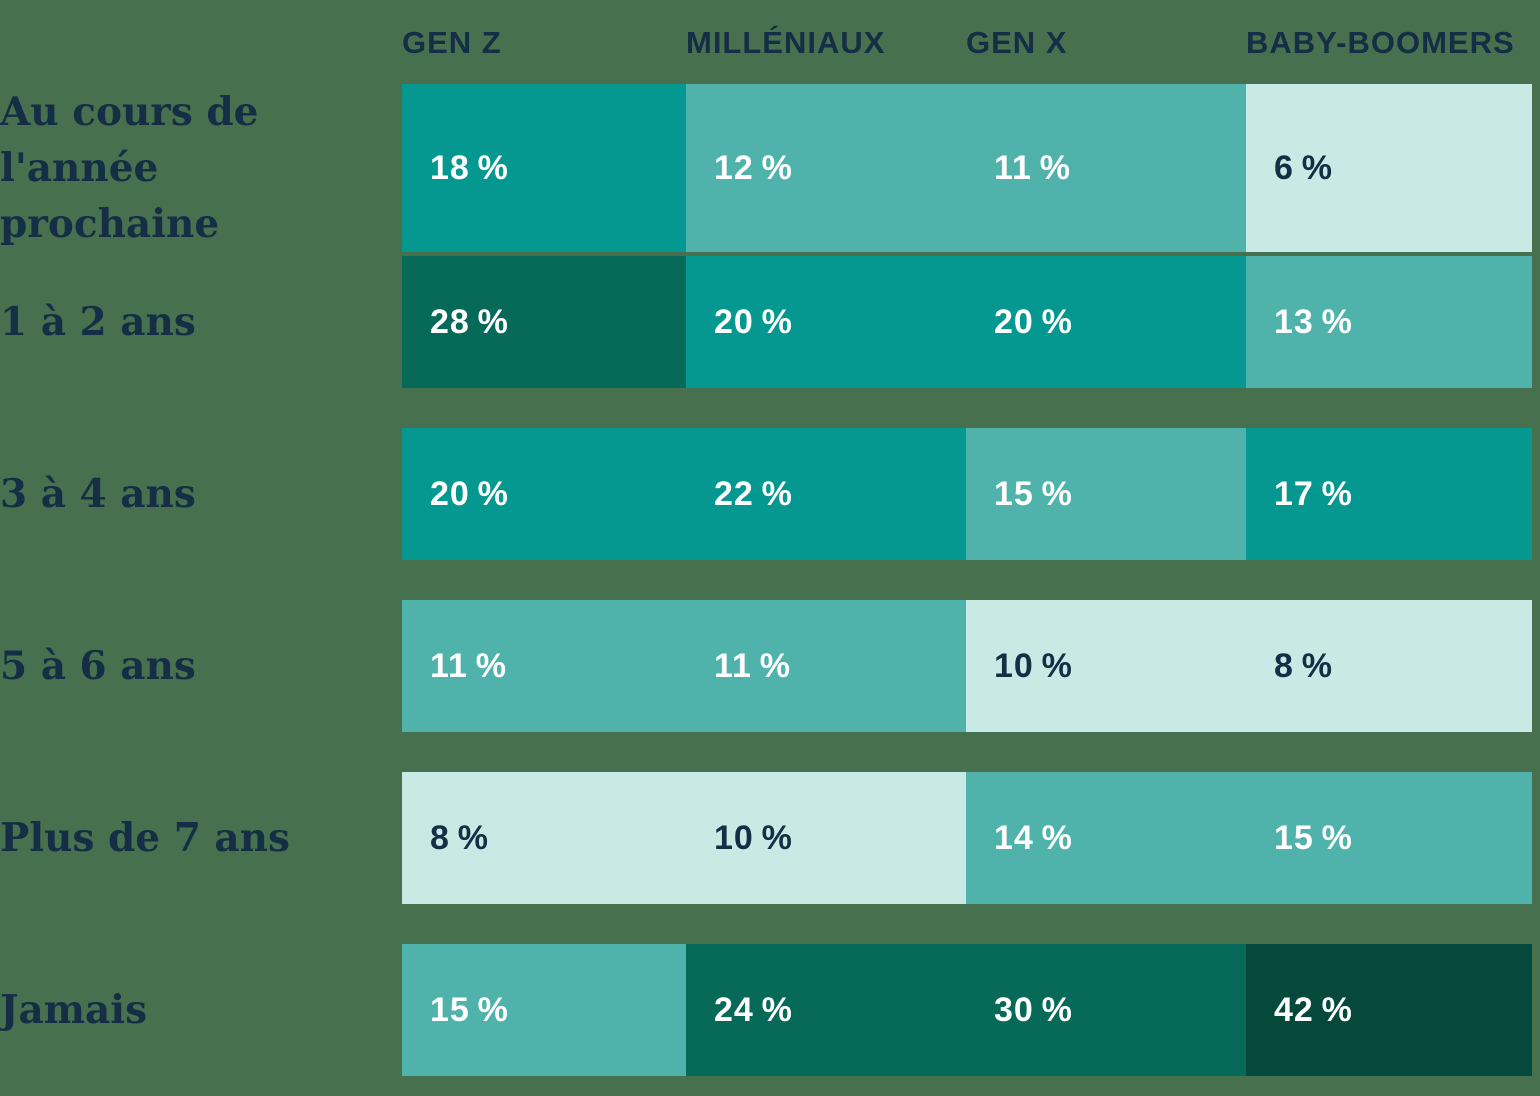 Image resolution: width=1540 pixels, height=1096 pixels. Describe the element at coordinates (753, 1009) in the screenshot. I see `cell-value: 24 %` at that location.